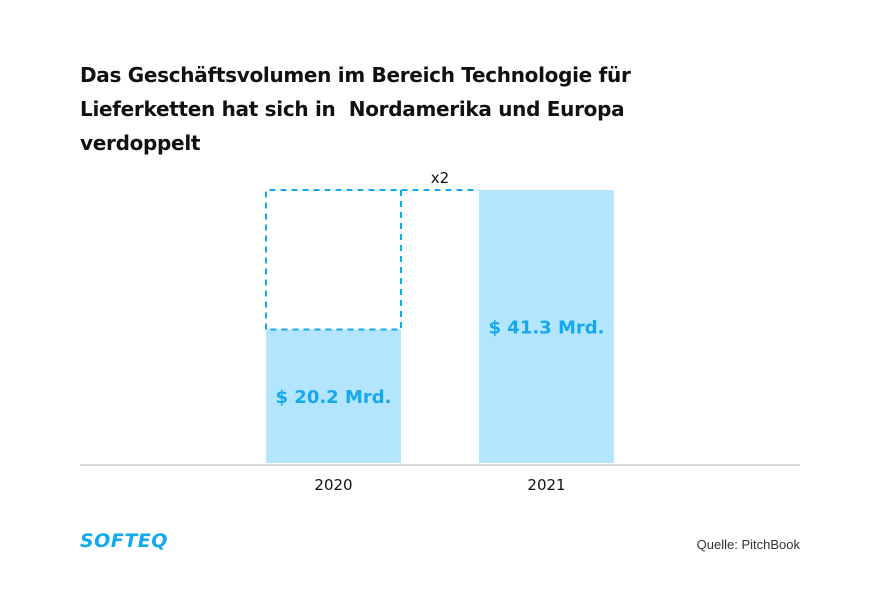 The width and height of the screenshot is (880, 595). I want to click on data-label-2021: $ 41.3 Mrd., so click(547, 328).